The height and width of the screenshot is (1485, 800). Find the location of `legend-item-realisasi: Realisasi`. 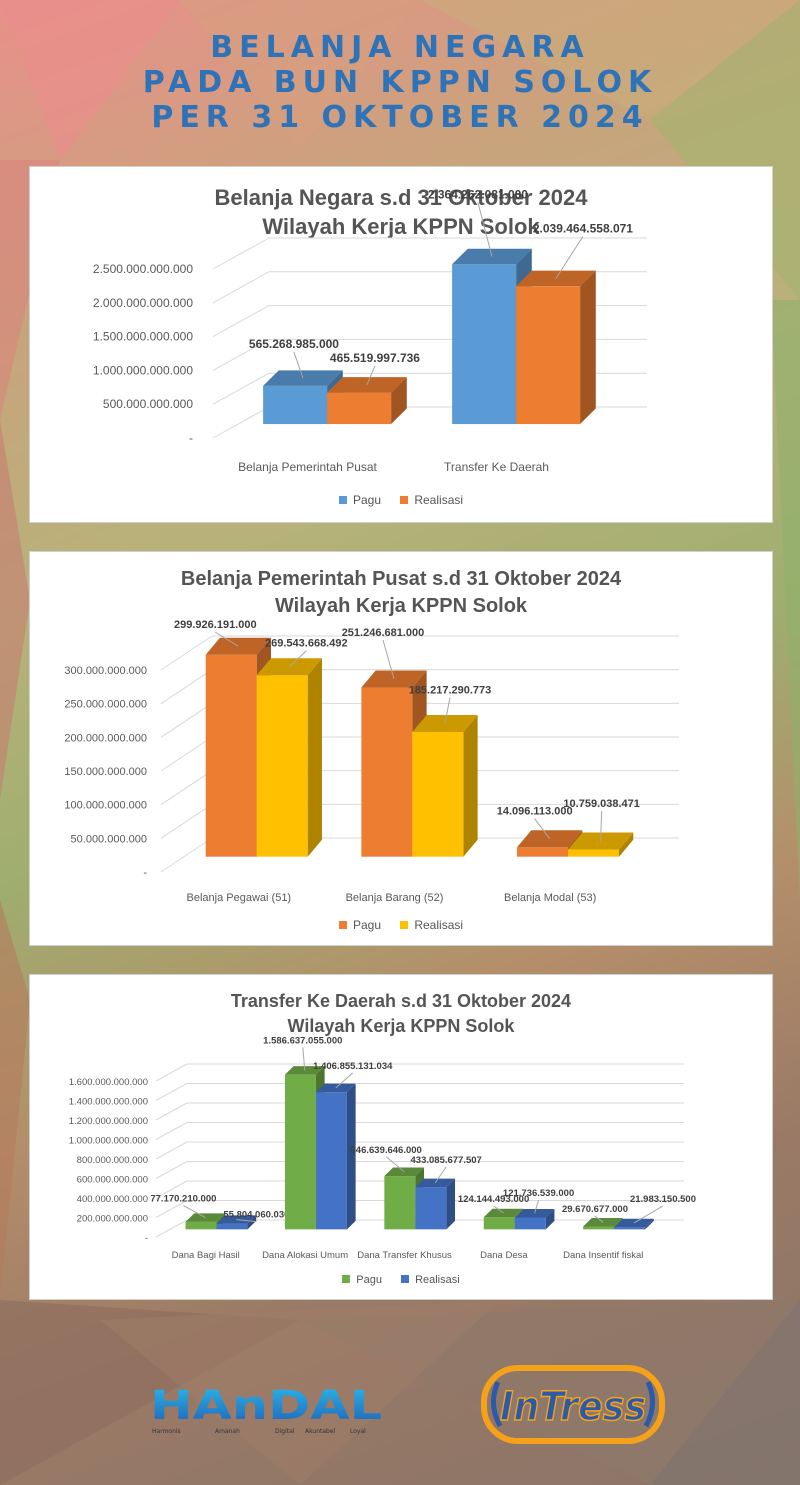

legend-item-realisasi: Realisasi is located at coordinates (430, 1280).